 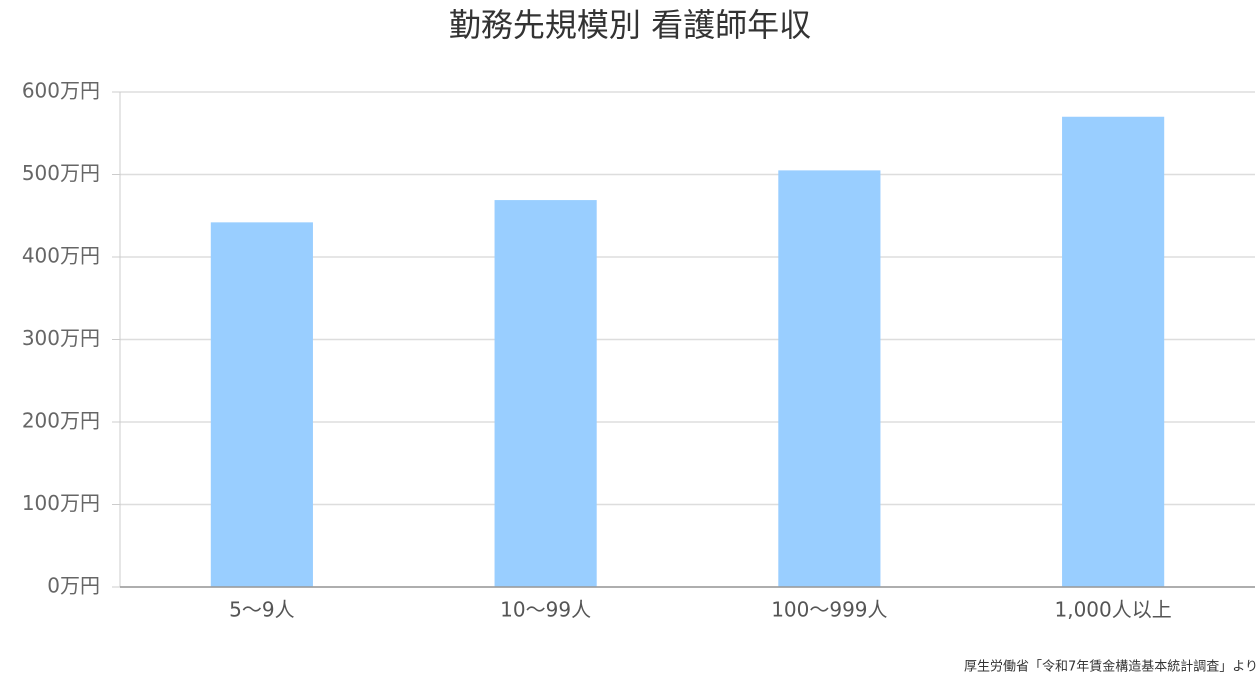 I want to click on x-tick-label: 5〜9人, so click(x=261, y=610).